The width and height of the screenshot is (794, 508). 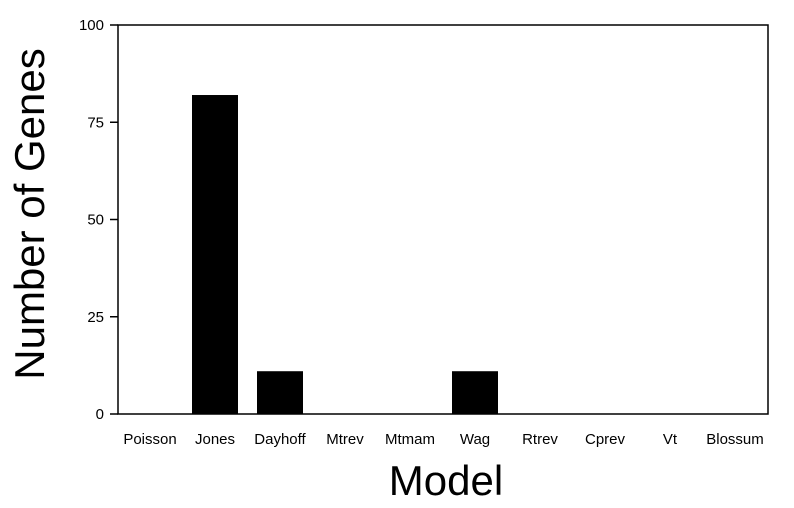 I want to click on x-tick-label: Cprev, so click(x=605, y=439).